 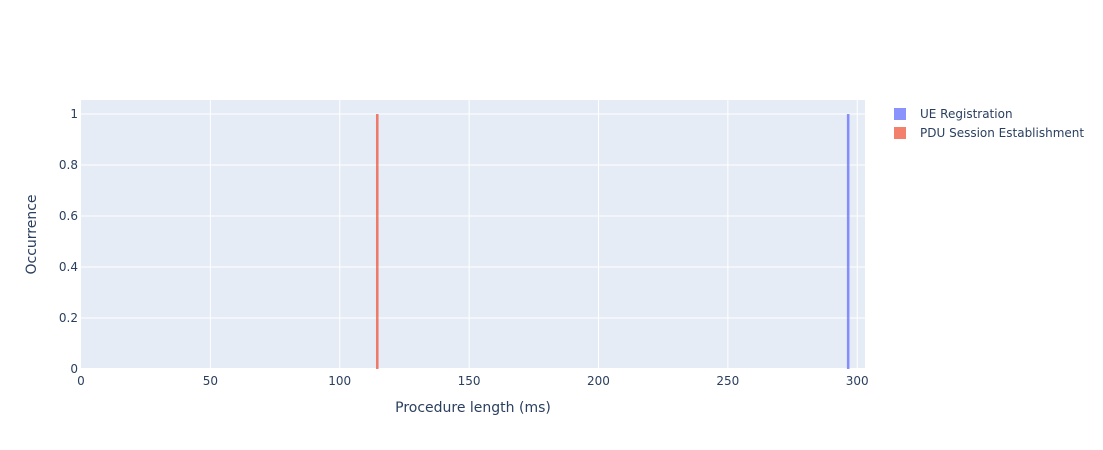 I want to click on x-tick-label: 200, so click(x=598, y=381).